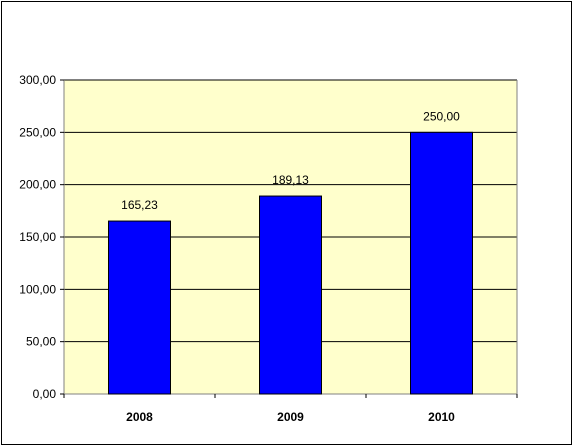  Describe the element at coordinates (441, 417) in the screenshot. I see `x-tick-label: 2010` at that location.